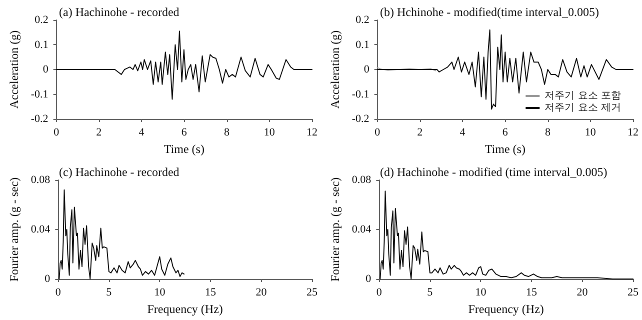  What do you see at coordinates (494, 172) in the screenshot?
I see `chart-title: (d) Hachinohe - modified (time interval_0.005)` at bounding box center [494, 172].